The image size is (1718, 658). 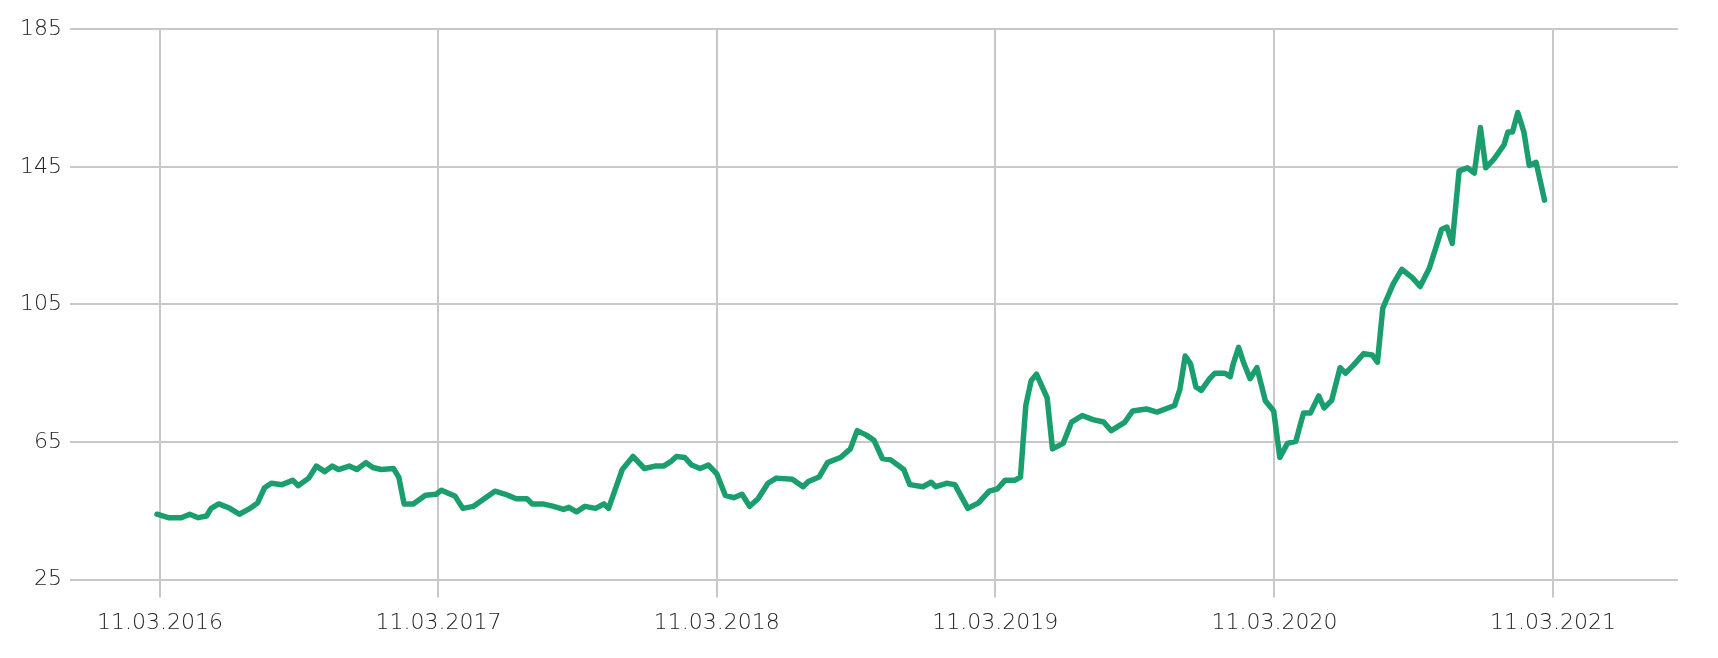 What do you see at coordinates (47, 578) in the screenshot?
I see `y-tick-label: 25` at bounding box center [47, 578].